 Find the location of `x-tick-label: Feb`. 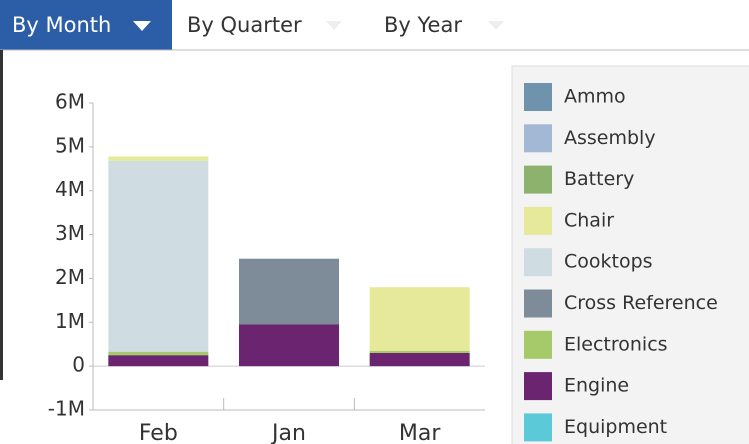

x-tick-label: Feb is located at coordinates (158, 432).